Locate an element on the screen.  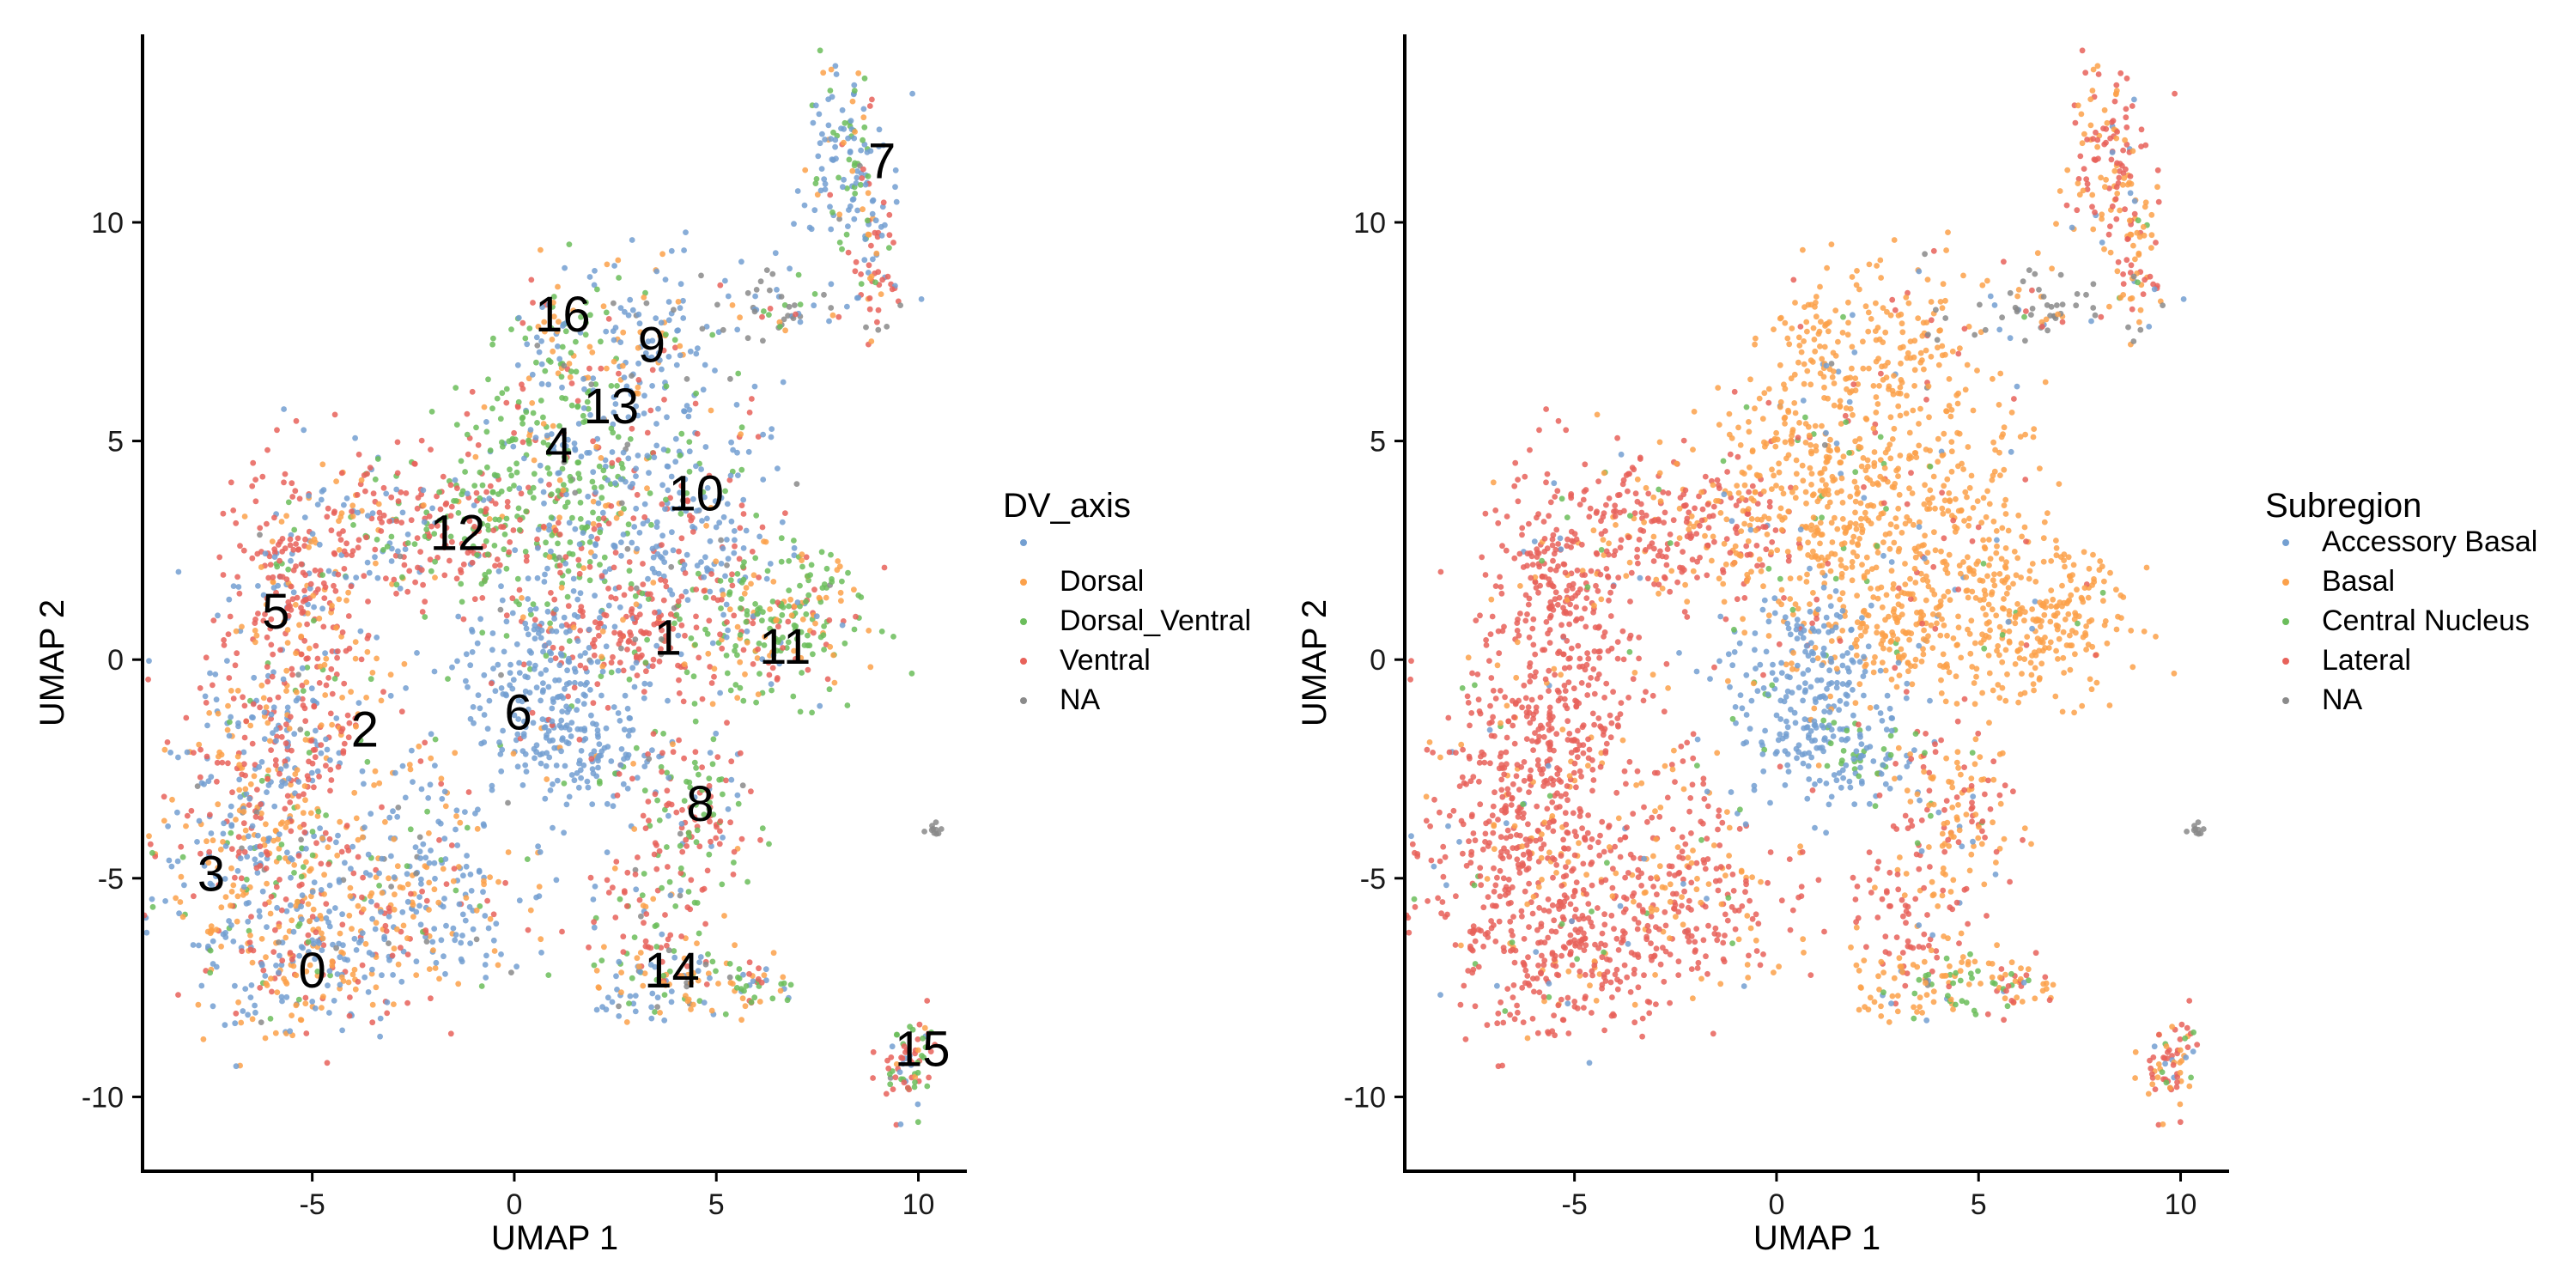
cluster-label: 1 is located at coordinates (668, 638).